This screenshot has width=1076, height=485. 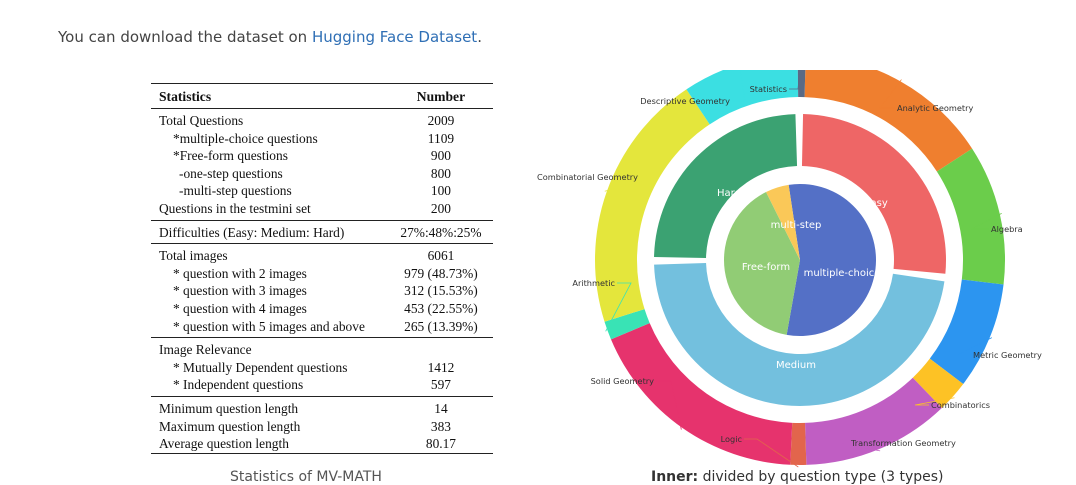 What do you see at coordinates (201, 120) in the screenshot?
I see `row-label: Total Questions` at bounding box center [201, 120].